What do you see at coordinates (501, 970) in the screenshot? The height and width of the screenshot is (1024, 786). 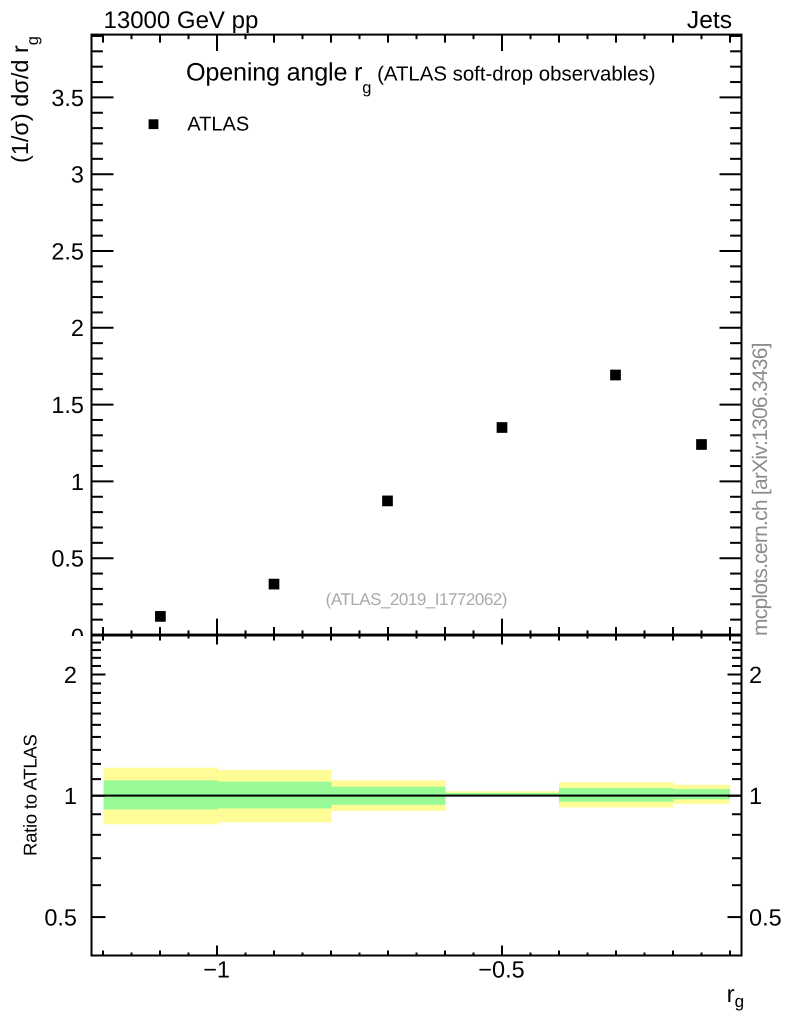 I see `svg-text: −0.5` at bounding box center [501, 970].